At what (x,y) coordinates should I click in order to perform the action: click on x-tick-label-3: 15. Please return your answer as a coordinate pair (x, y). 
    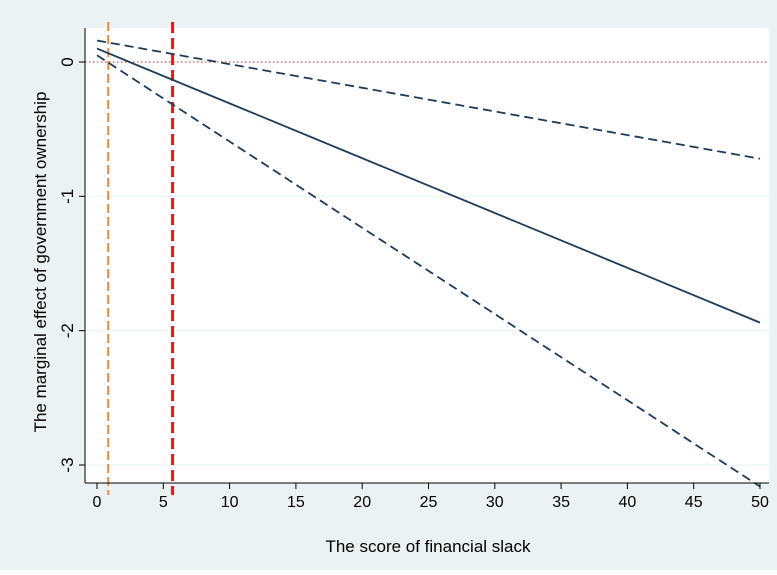
    Looking at the image, I should click on (296, 502).